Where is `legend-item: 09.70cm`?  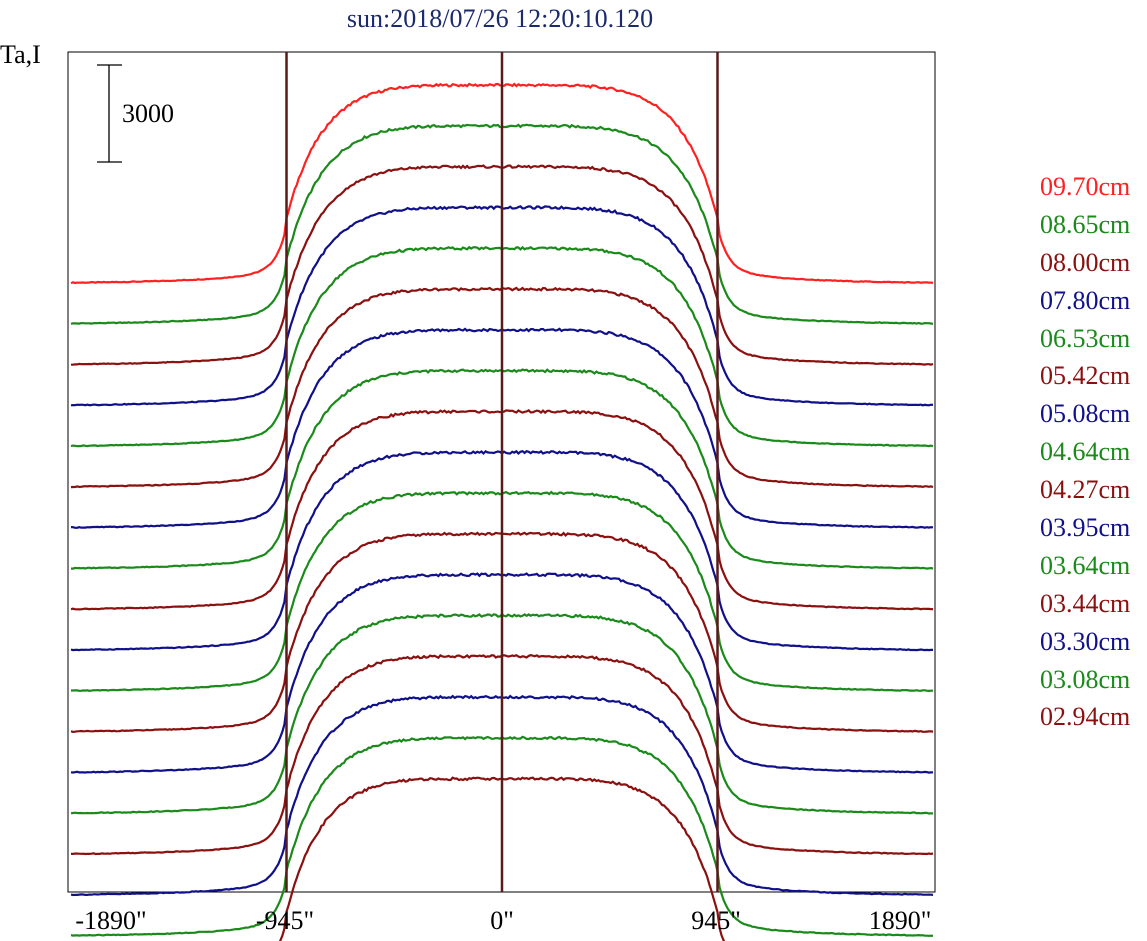
legend-item: 09.70cm is located at coordinates (1085, 186).